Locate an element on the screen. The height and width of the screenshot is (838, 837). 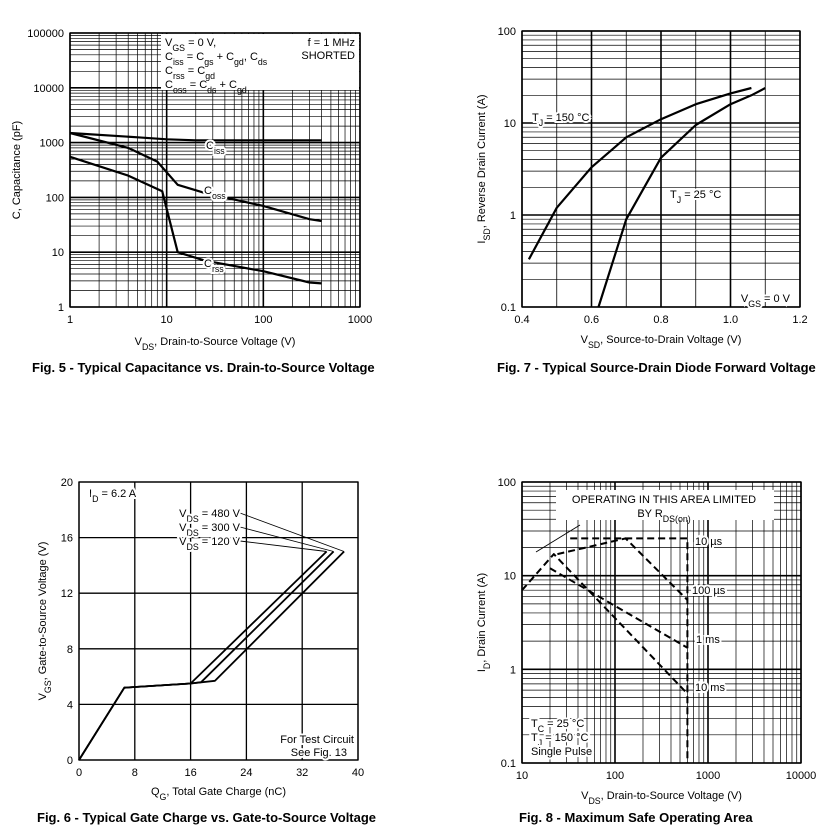
fig8-annotation-operating: OPERATING IN THIS AREA LIMITED is located at coordinates (664, 500).